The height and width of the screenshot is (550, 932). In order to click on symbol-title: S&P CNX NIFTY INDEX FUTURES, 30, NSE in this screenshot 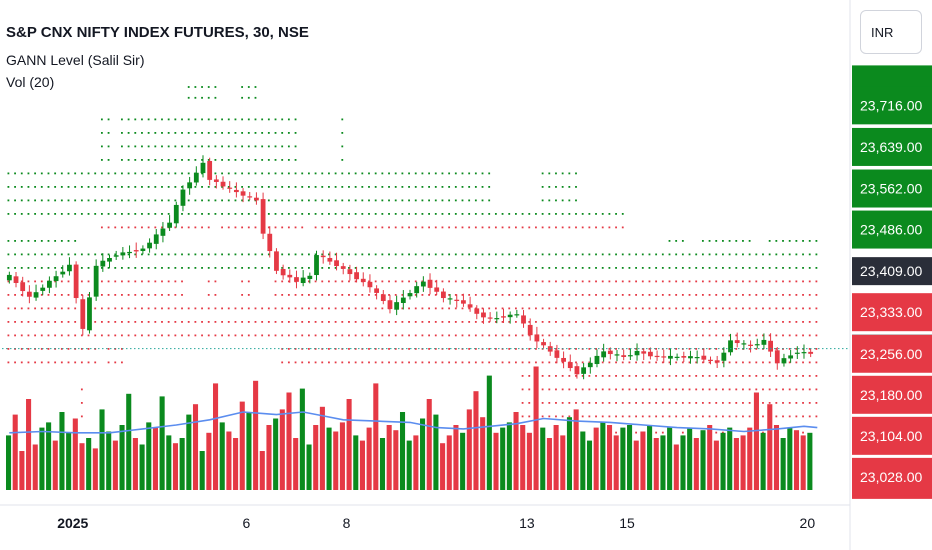, I will do `click(157, 32)`.